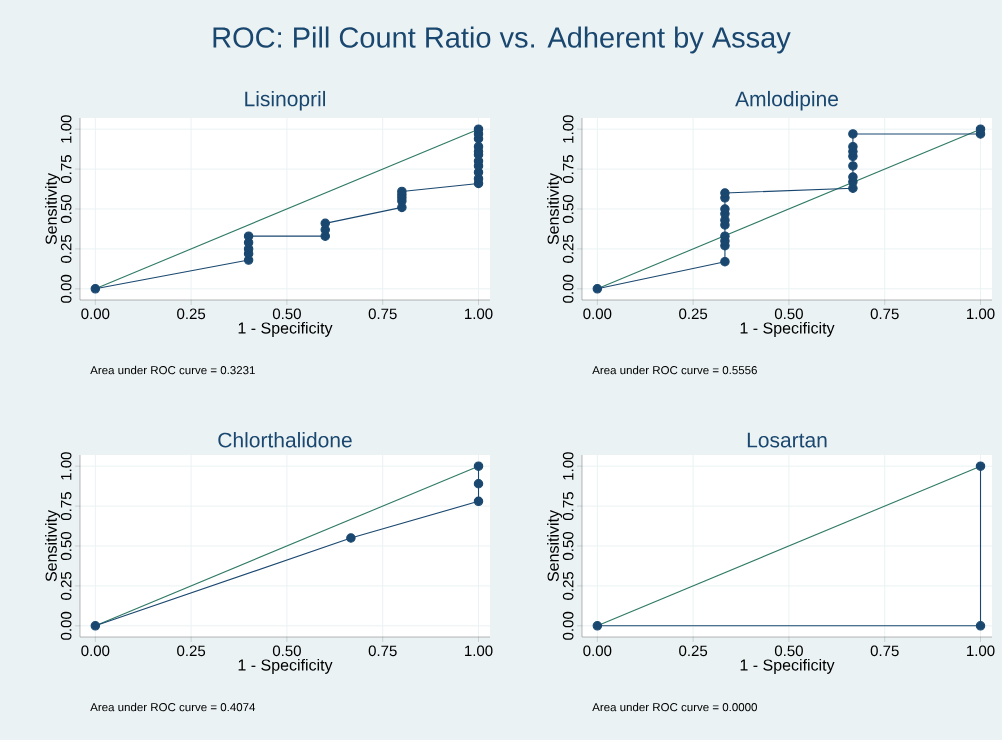 This screenshot has width=1002, height=740. I want to click on chart-title: Chlorthalidone, so click(285, 440).